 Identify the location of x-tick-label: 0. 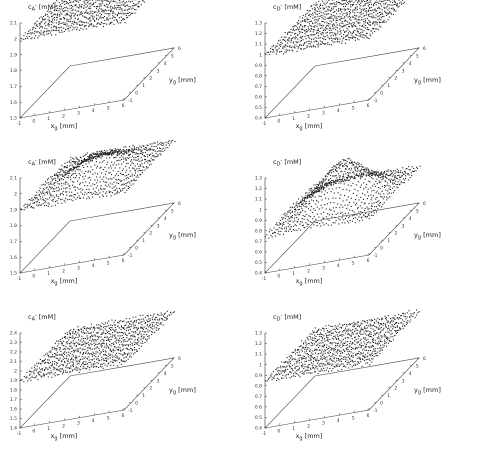
(33, 276).